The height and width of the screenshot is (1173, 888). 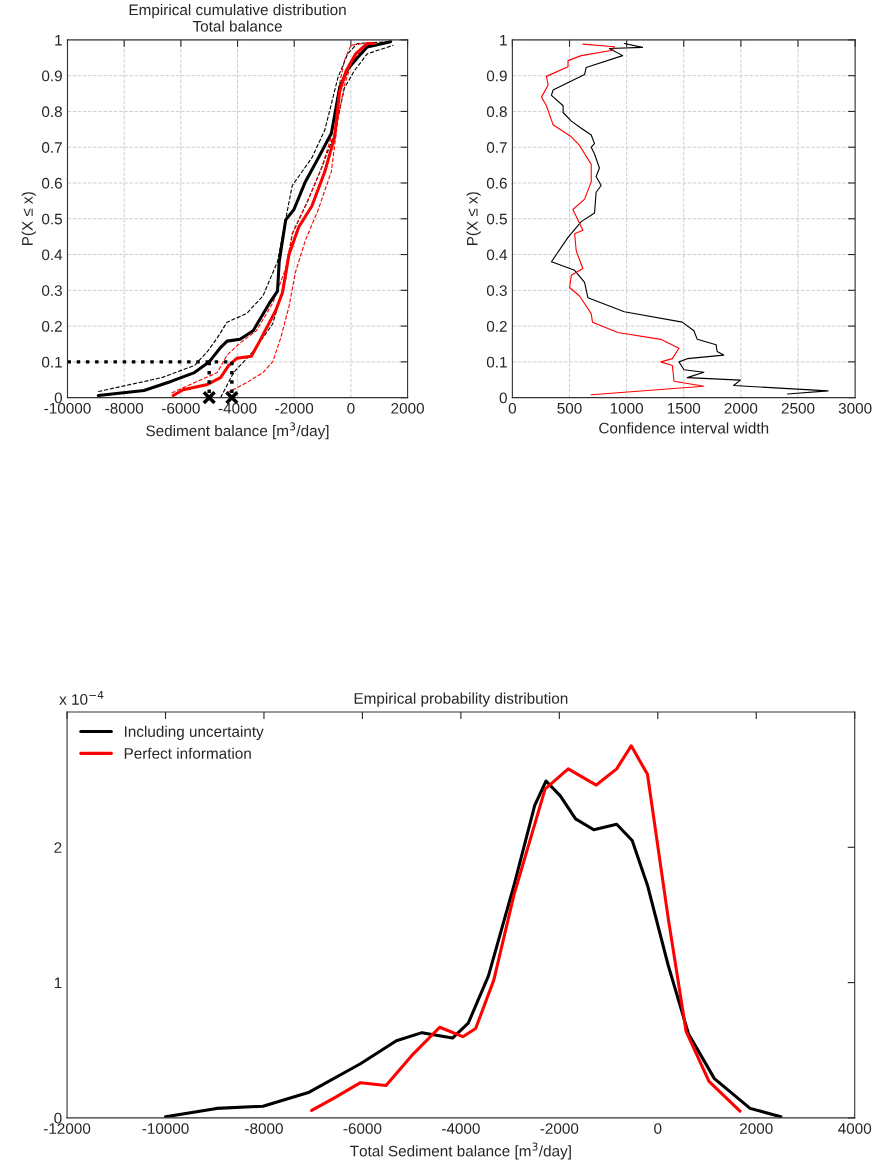 I want to click on x-tick-label: 3000, so click(x=855, y=408).